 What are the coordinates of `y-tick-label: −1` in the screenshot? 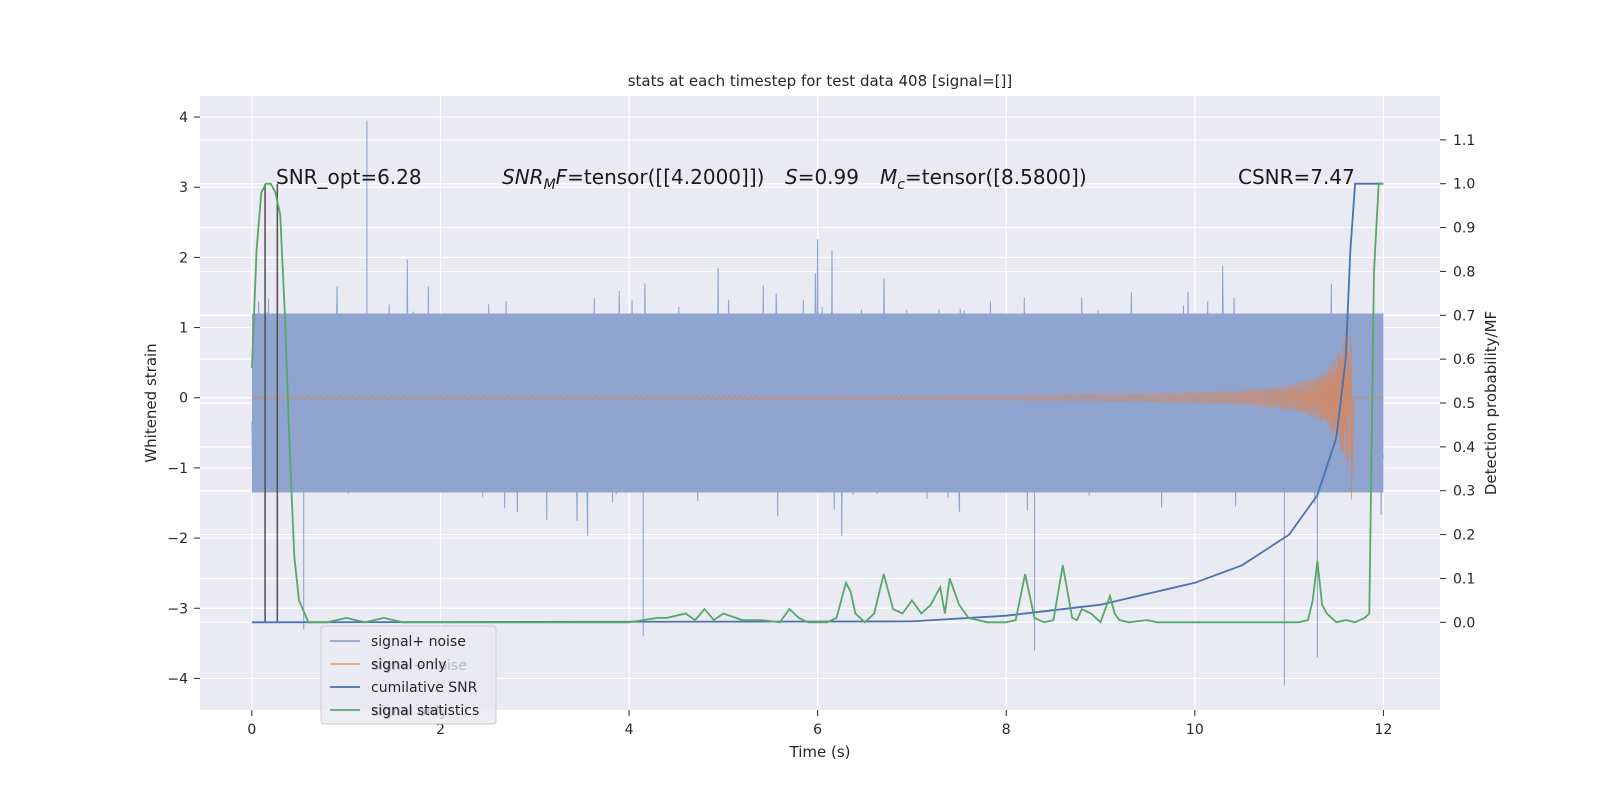 It's located at (177, 469).